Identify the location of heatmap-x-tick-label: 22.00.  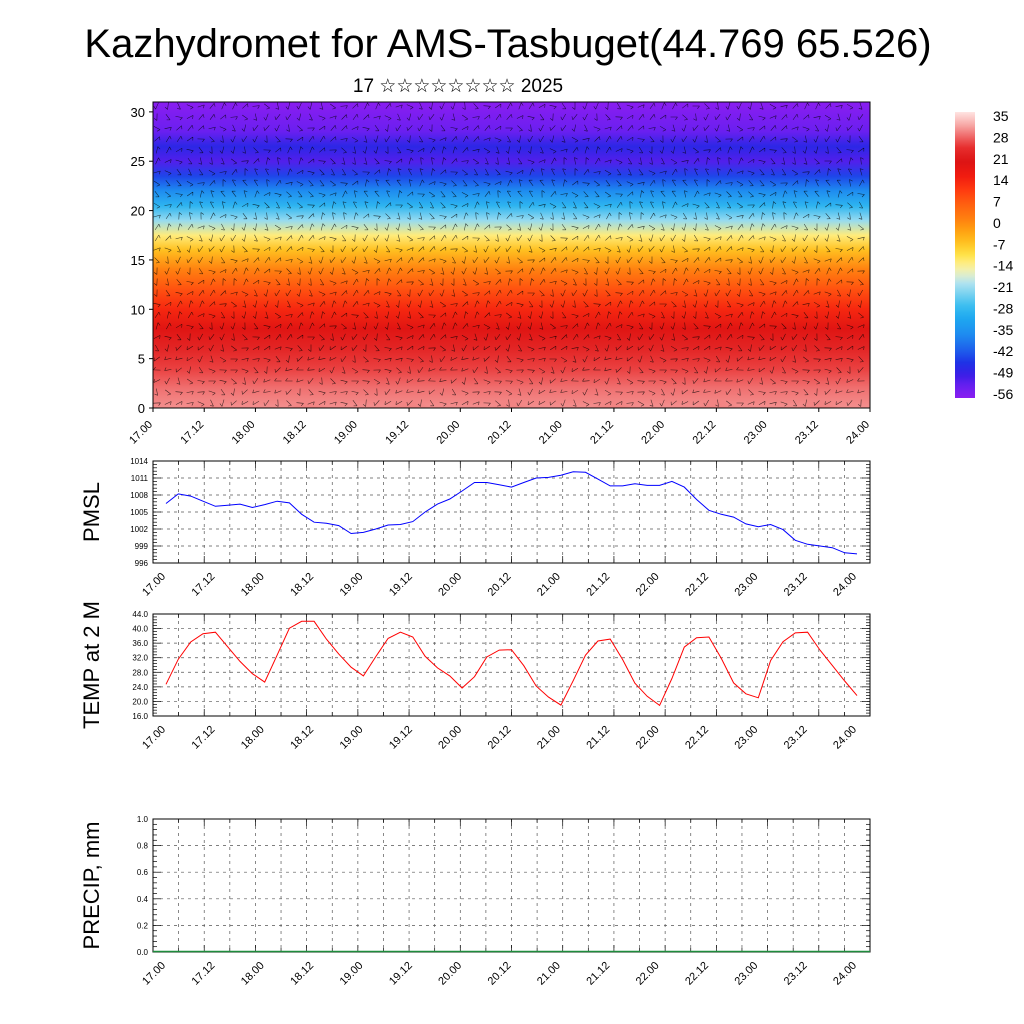
(653, 433).